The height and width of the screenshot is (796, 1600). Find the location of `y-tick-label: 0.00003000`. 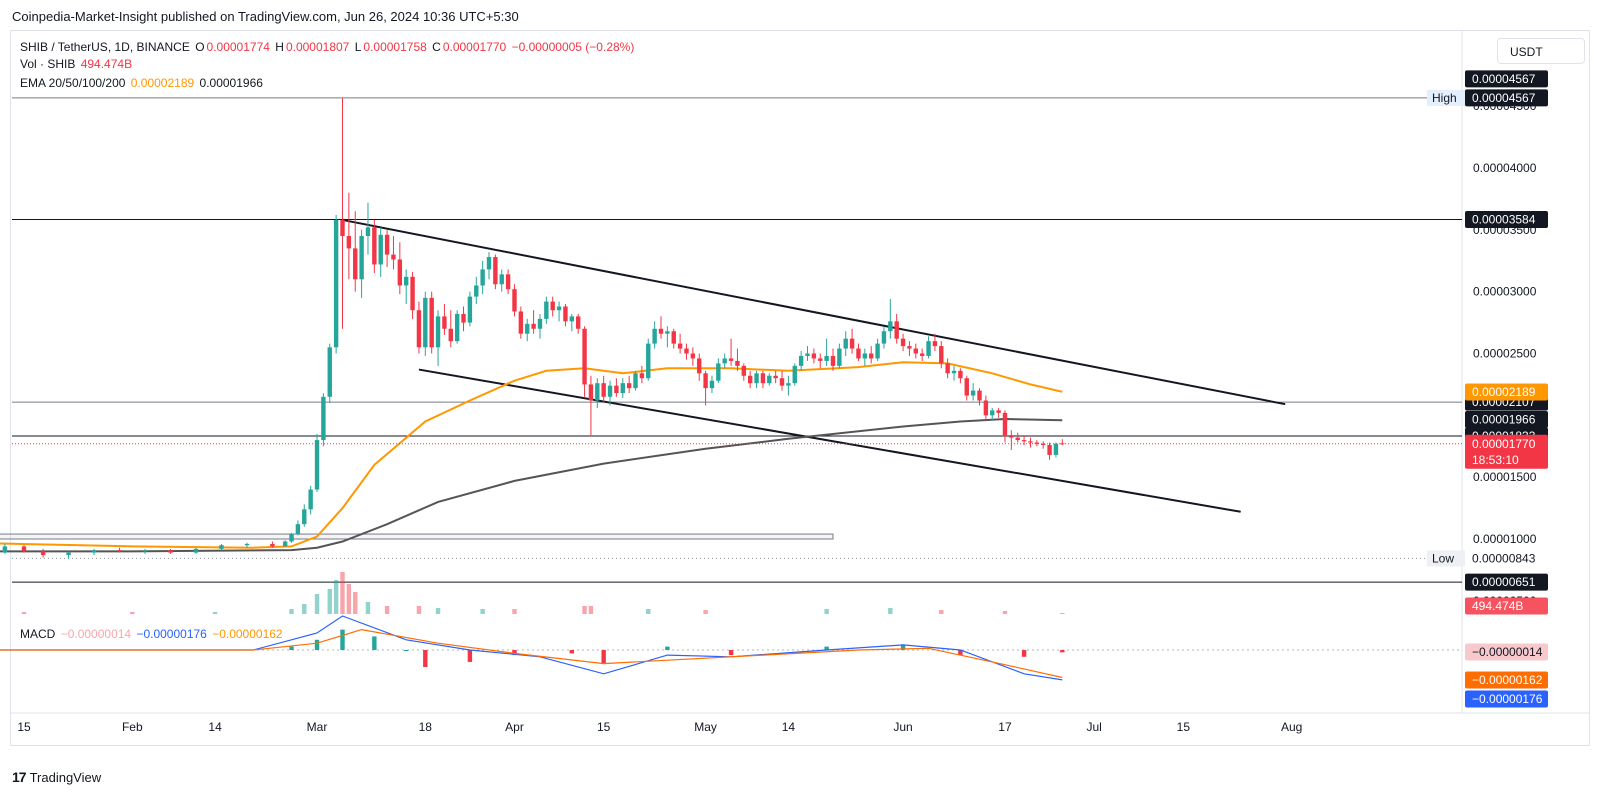

y-tick-label: 0.00003000 is located at coordinates (1505, 292).